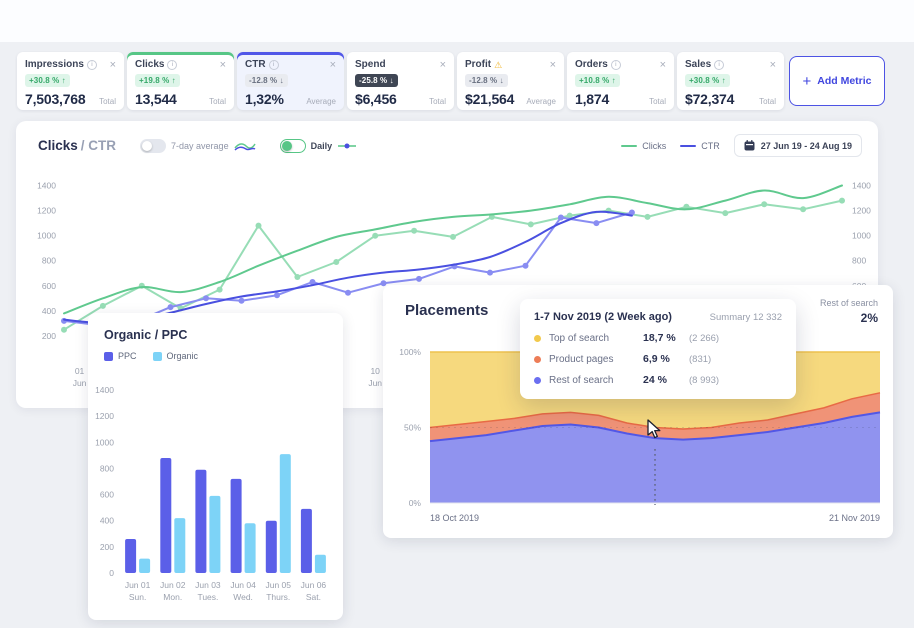 This screenshot has width=914, height=628. Describe the element at coordinates (55, 99) in the screenshot. I see `metric-value: 7,503,768` at that location.